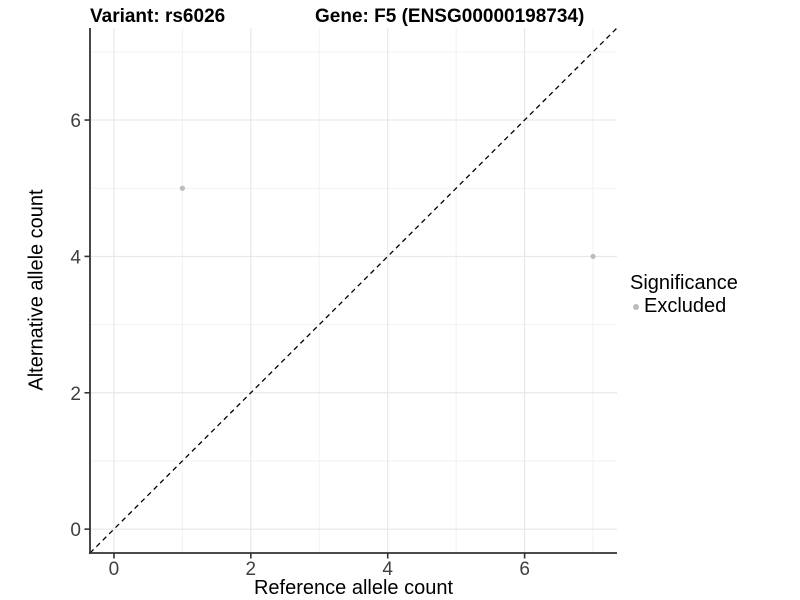 Image resolution: width=800 pixels, height=600 pixels. I want to click on legend-item-label: Excluded, so click(685, 306).